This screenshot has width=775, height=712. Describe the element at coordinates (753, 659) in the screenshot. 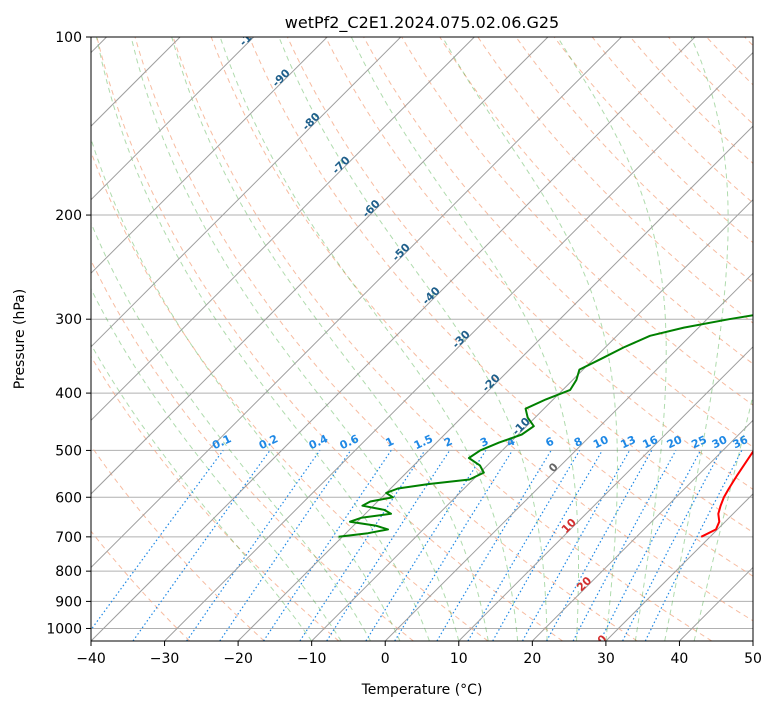

I see `x-tick-label: 50` at that location.